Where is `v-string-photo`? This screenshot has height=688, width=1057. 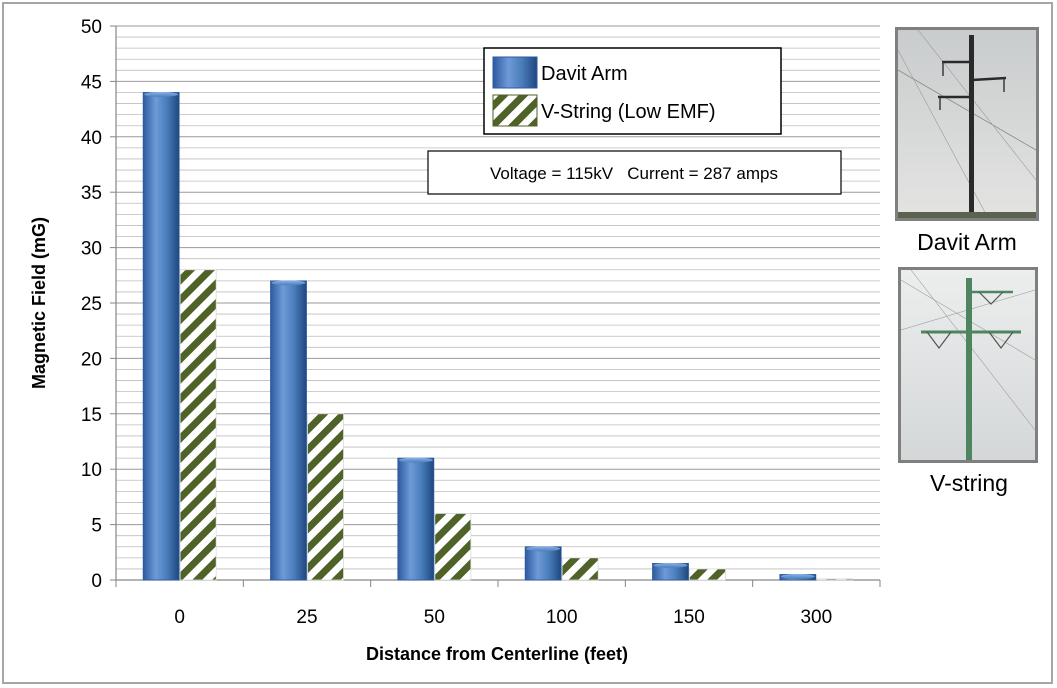 v-string-photo is located at coordinates (968, 365).